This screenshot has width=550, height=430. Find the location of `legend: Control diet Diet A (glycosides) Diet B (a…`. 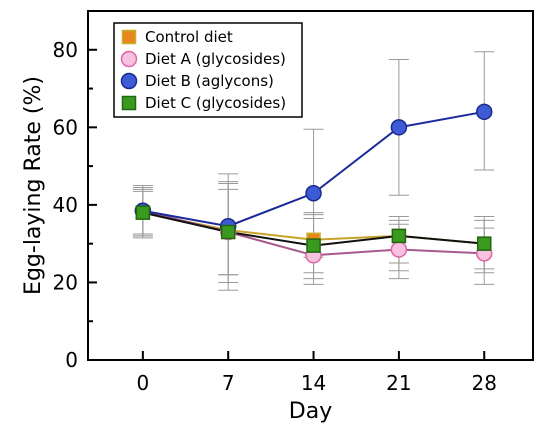

legend: Control diet Diet A (glycosides) Diet B (a… is located at coordinates (208, 70).